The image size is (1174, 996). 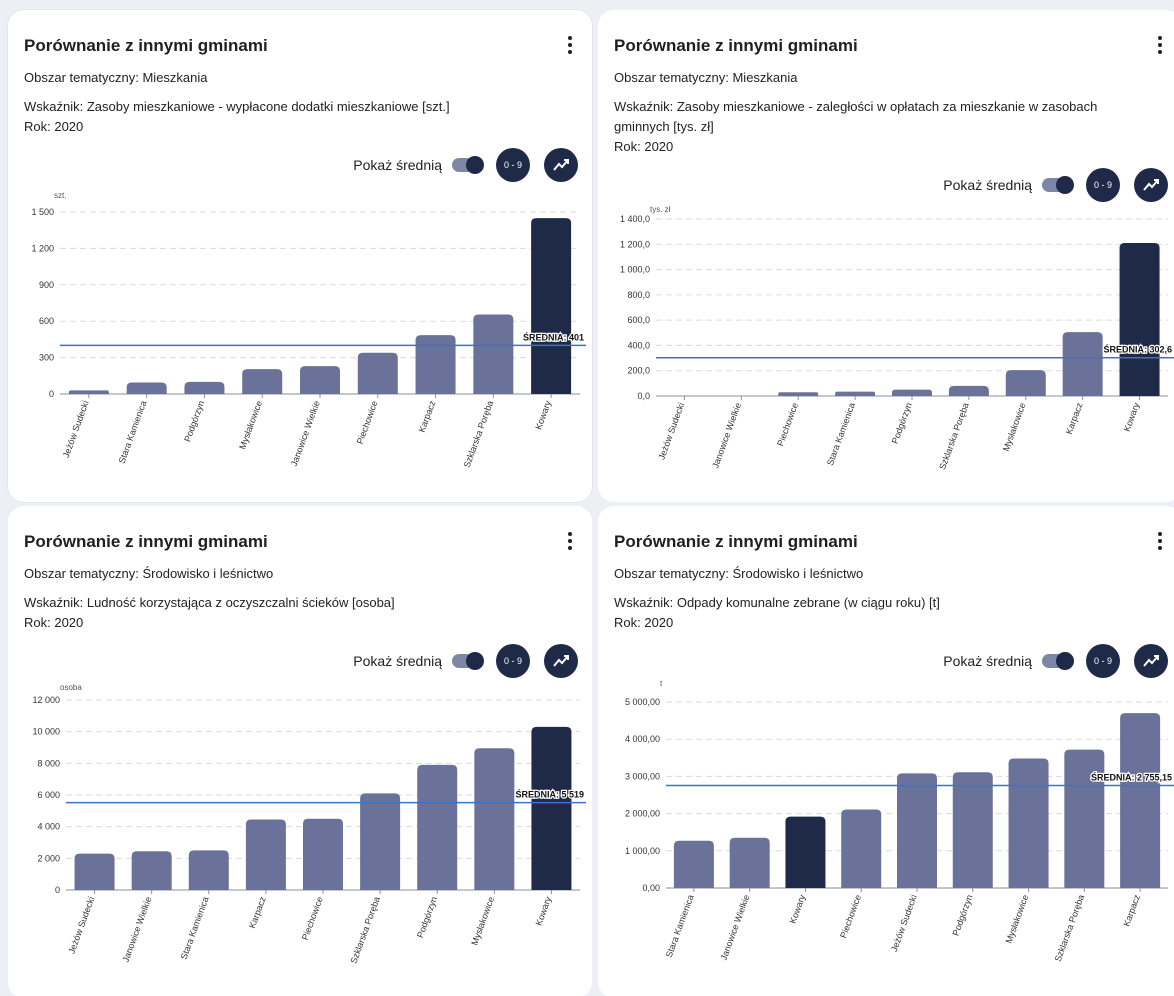 I want to click on y-tick-label: 1 200,0, so click(x=635, y=244).